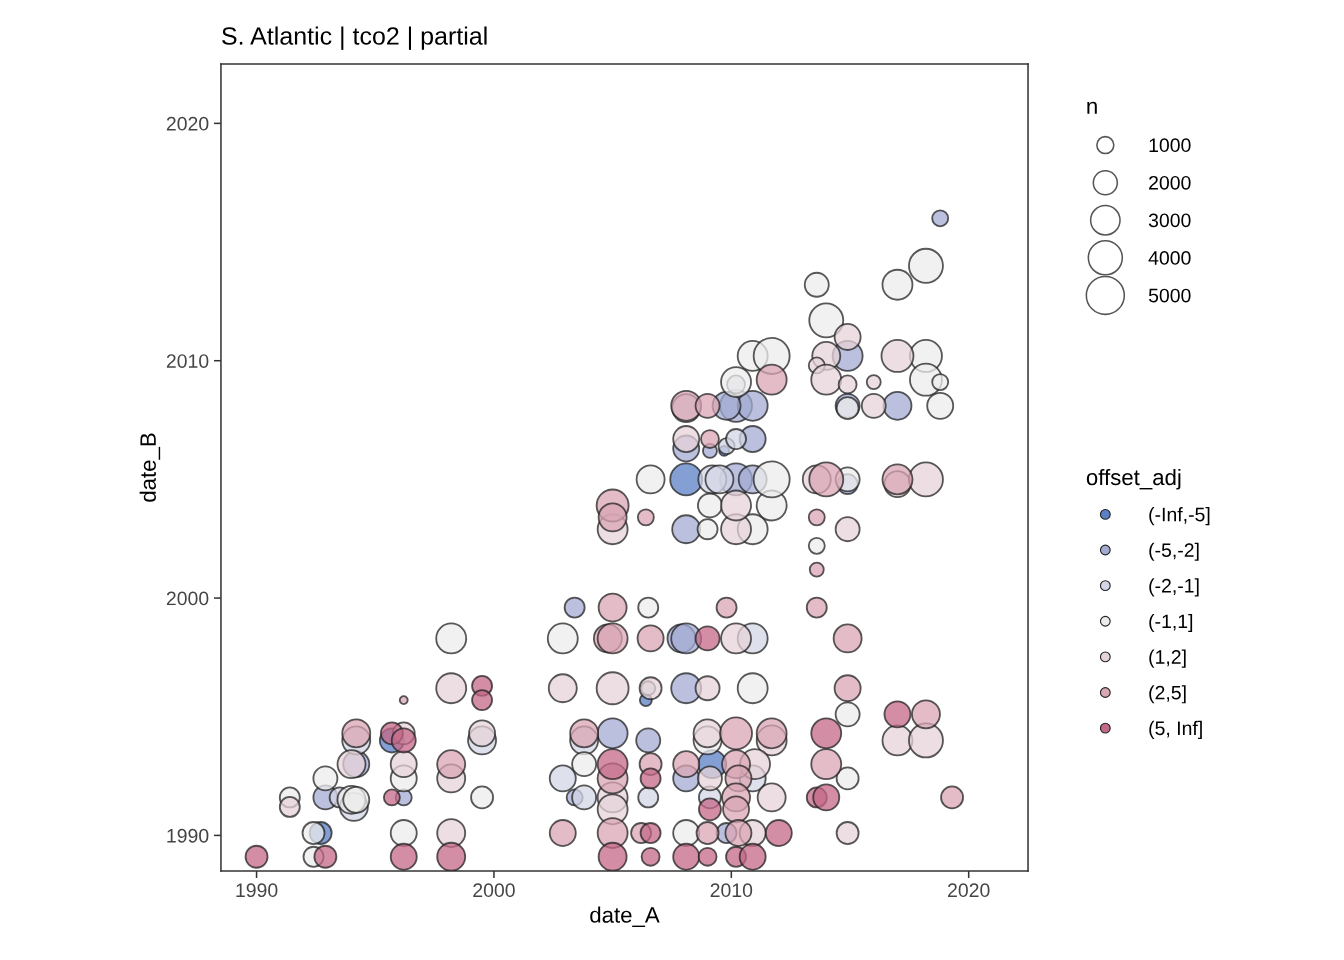  What do you see at coordinates (187, 598) in the screenshot?
I see `y-tick-label: 2000` at bounding box center [187, 598].